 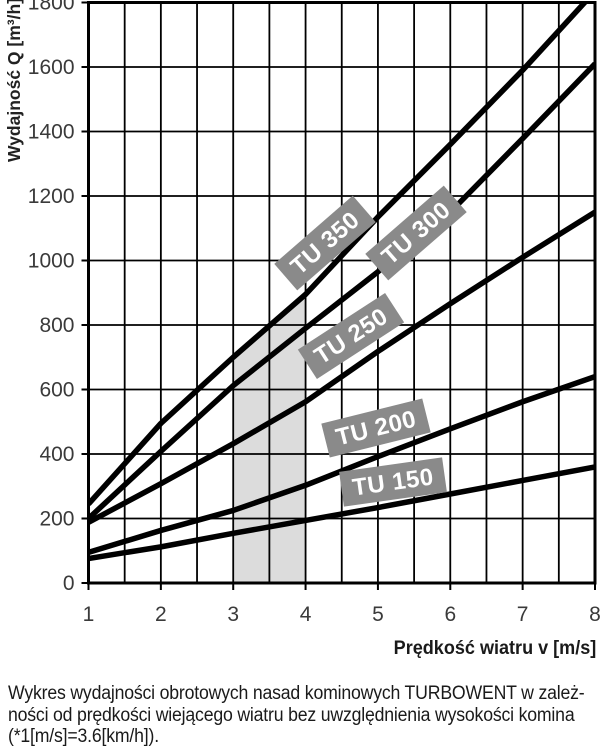 I want to click on series-label-tu-300: TU 300, so click(x=416, y=233).